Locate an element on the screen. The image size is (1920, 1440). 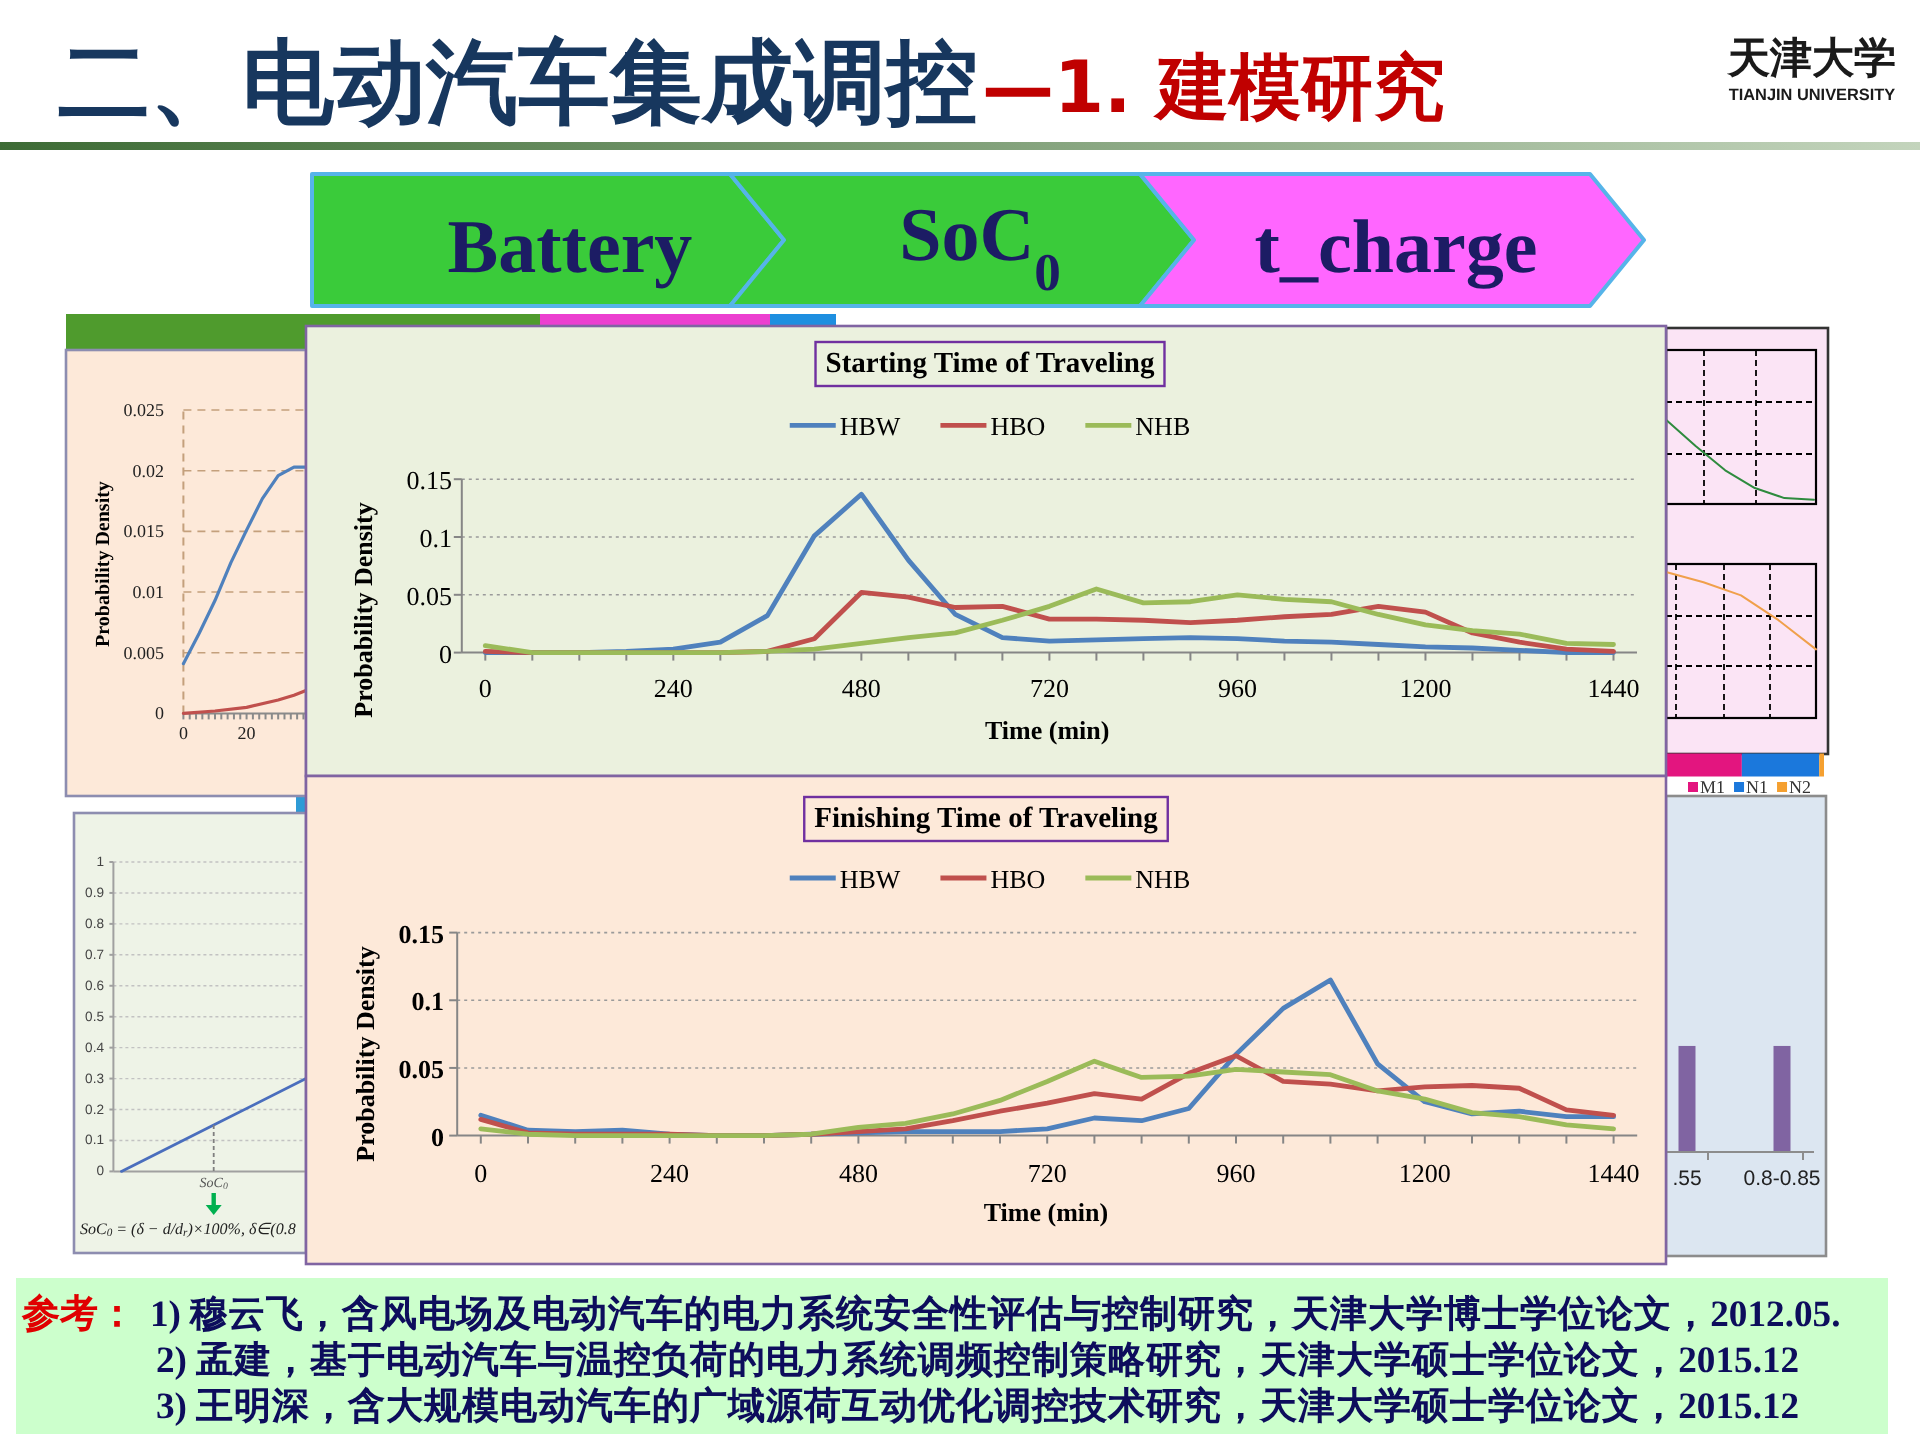
x-tick-label: 20 is located at coordinates (247, 733).